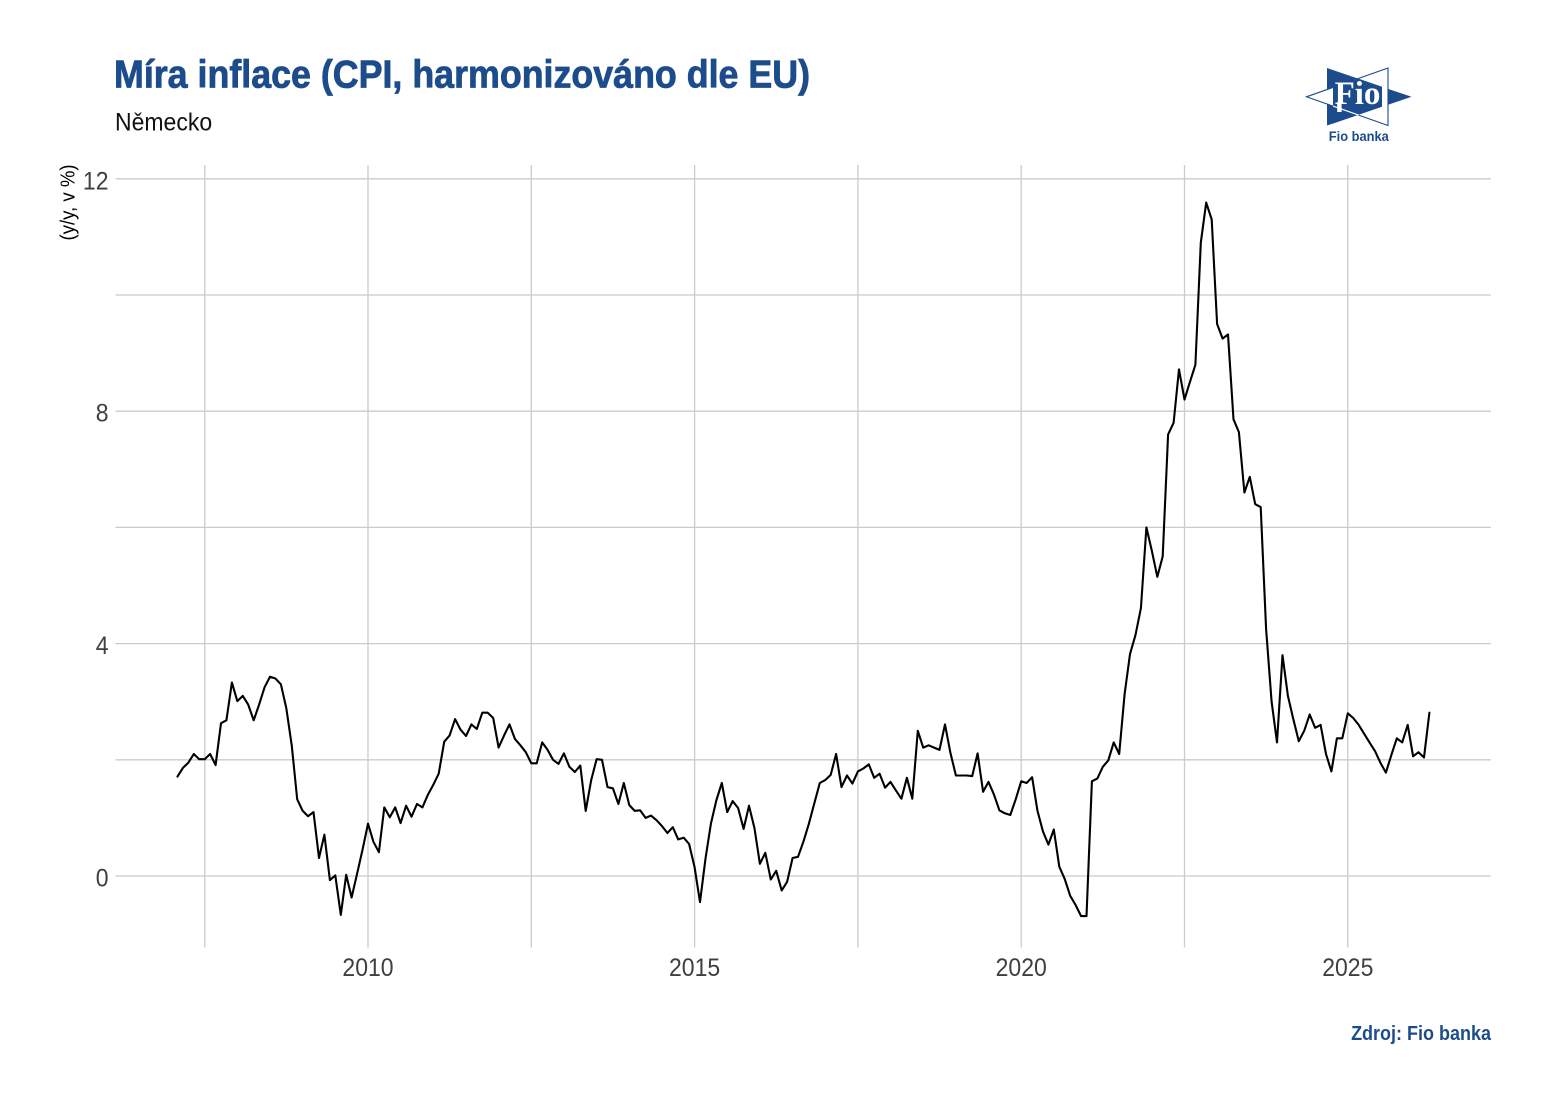  I want to click on svg-text: Fio banka, so click(1359, 136).